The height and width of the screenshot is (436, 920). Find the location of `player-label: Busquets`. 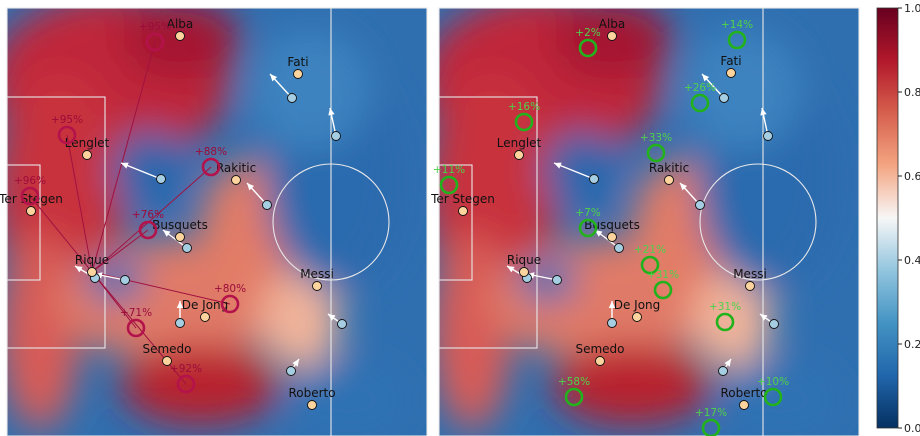

player-label: Busquets is located at coordinates (180, 225).